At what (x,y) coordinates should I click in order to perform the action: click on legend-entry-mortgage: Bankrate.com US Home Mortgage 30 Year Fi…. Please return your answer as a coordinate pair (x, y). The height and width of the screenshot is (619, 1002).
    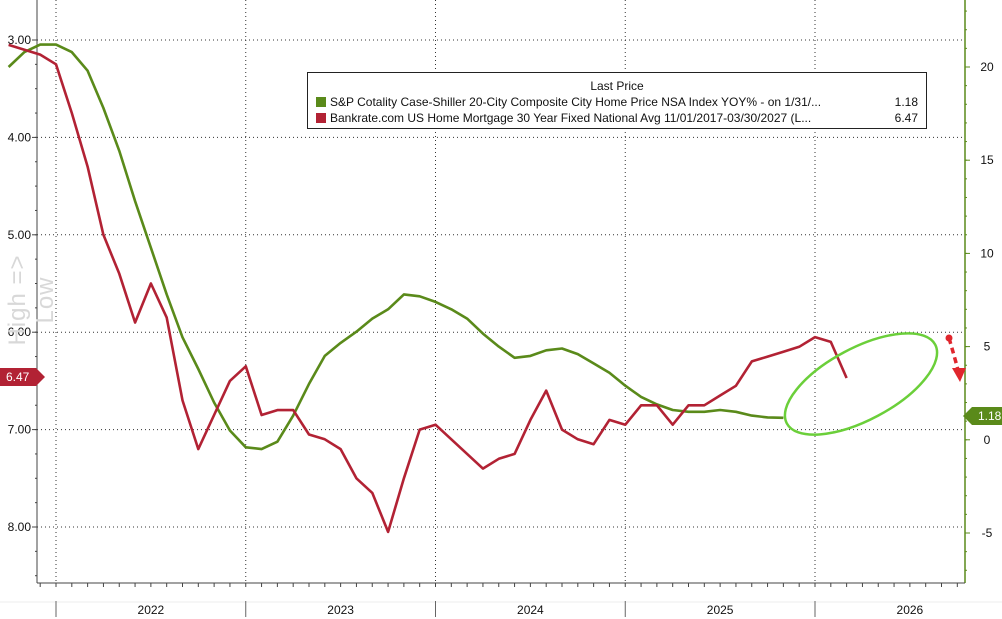
    Looking at the image, I should click on (617, 118).